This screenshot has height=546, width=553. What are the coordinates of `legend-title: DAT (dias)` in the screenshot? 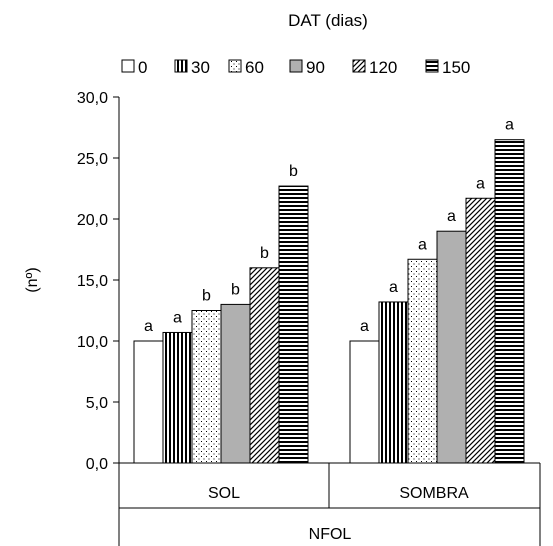 It's located at (328, 20).